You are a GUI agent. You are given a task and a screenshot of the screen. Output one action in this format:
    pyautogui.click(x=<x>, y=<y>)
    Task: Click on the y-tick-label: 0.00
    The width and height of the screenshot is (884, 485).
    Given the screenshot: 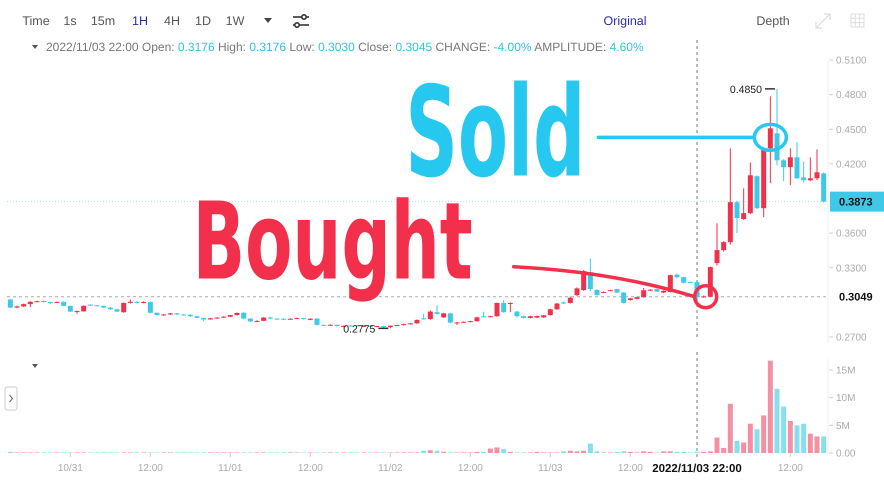 What is the action you would take?
    pyautogui.click(x=846, y=454)
    